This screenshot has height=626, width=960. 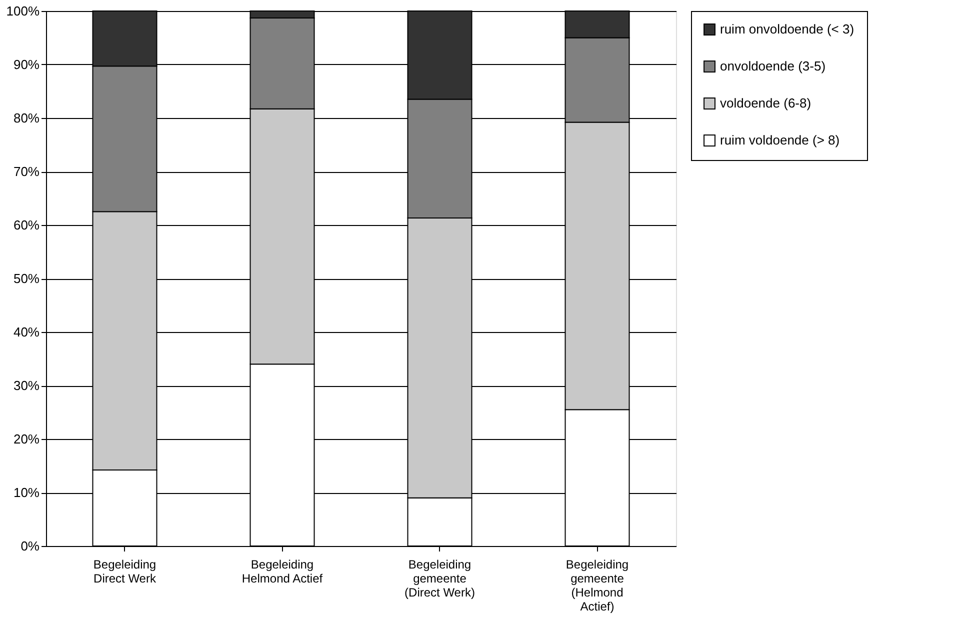 What do you see at coordinates (26, 332) in the screenshot?
I see `y-tick-label: 40%` at bounding box center [26, 332].